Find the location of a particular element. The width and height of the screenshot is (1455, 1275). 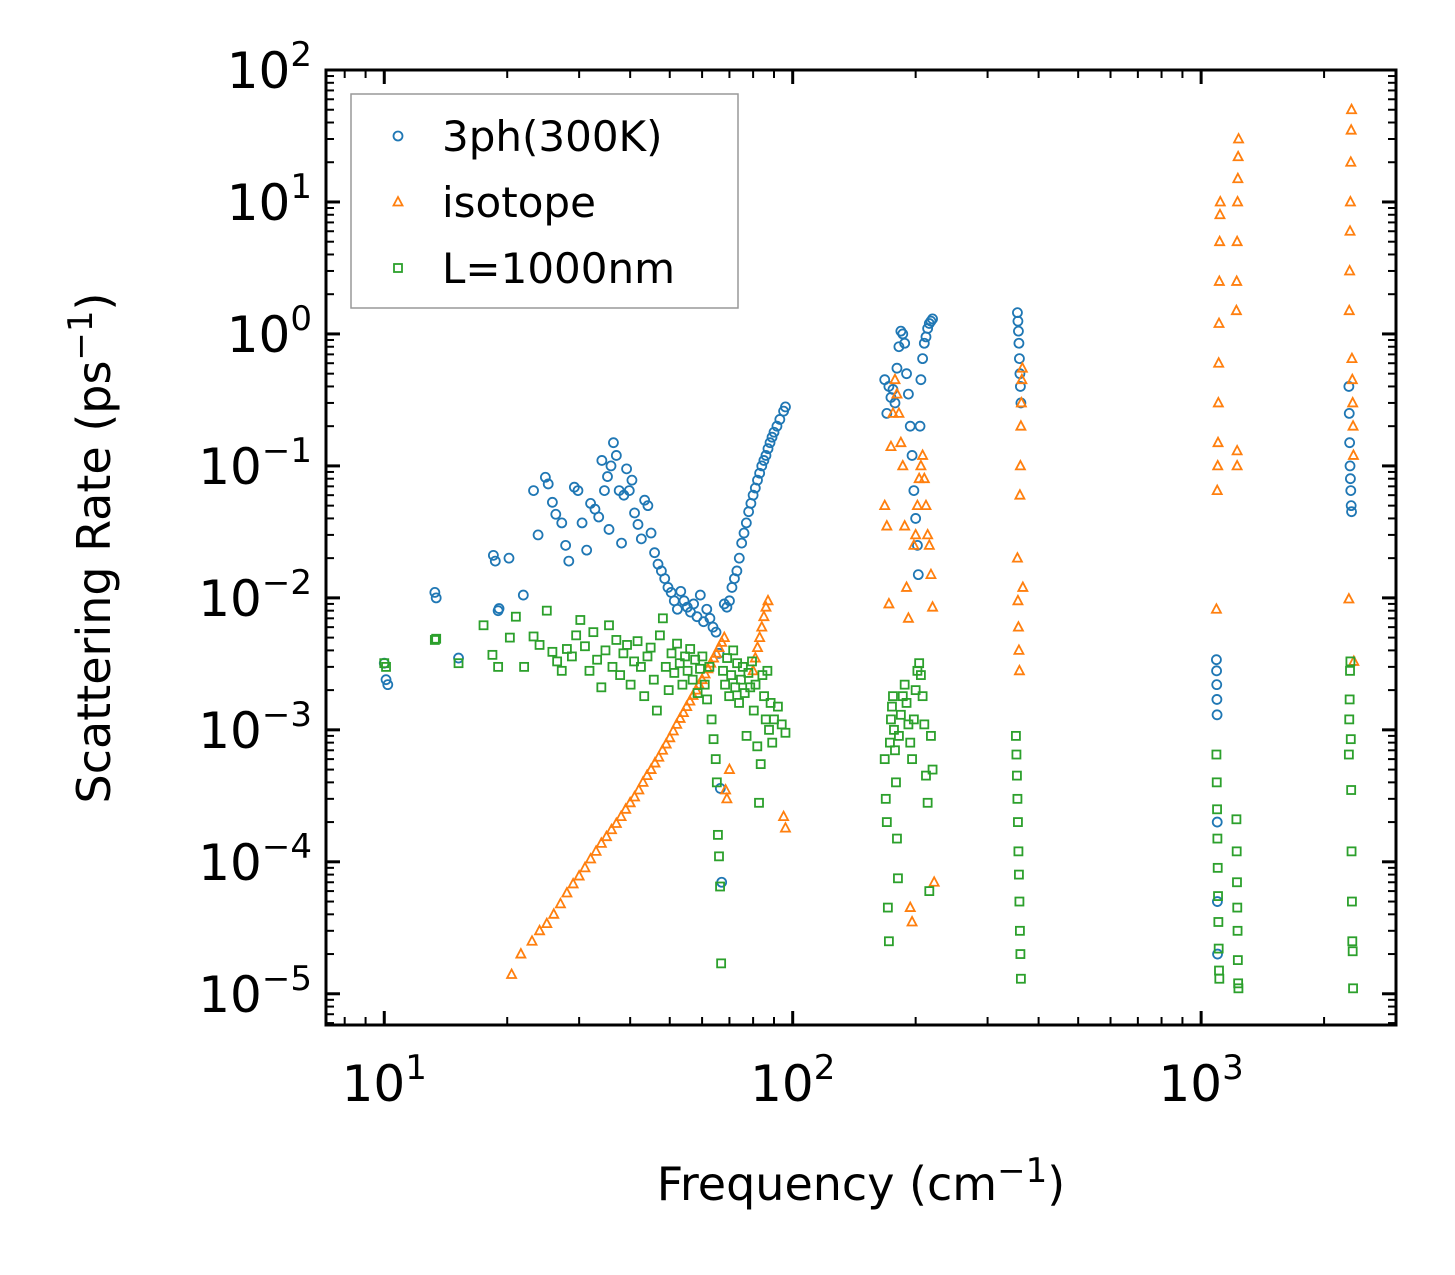

y-tick-labels: 10−5 10−4 10−3 10−2 10−1 100 101 102 is located at coordinates (255, 529).